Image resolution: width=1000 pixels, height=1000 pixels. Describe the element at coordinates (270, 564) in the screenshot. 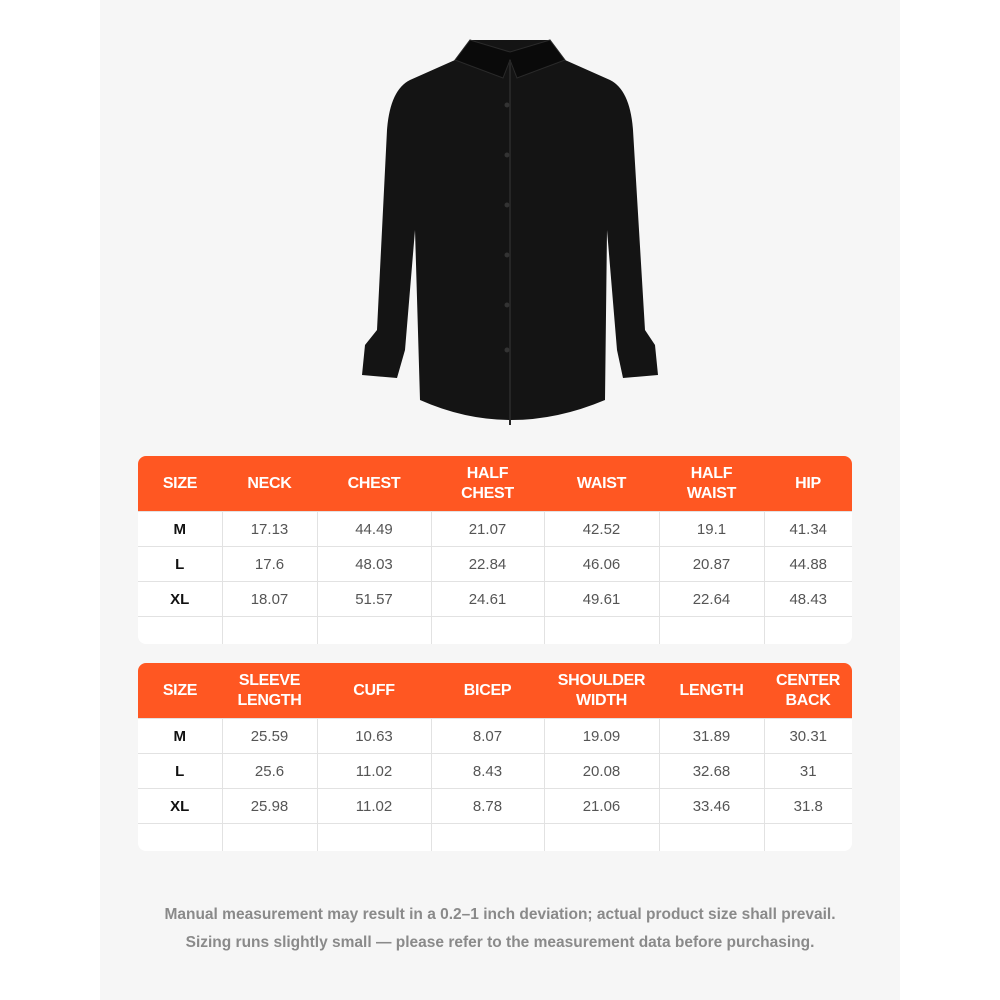

I see `value-cell: 17.6` at that location.